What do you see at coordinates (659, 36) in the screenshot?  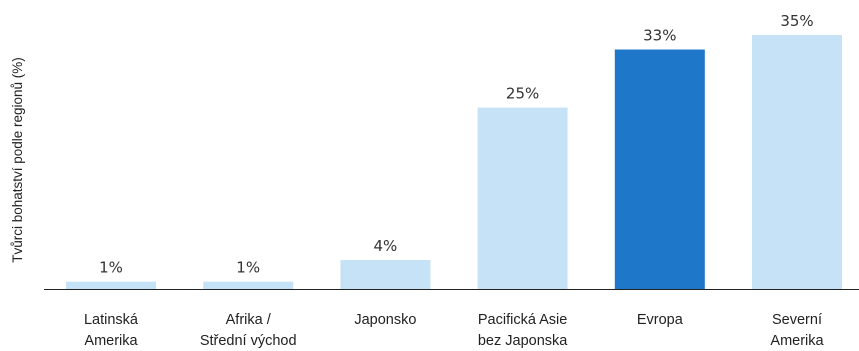 I see `bar-value-label-4: 33%` at bounding box center [659, 36].